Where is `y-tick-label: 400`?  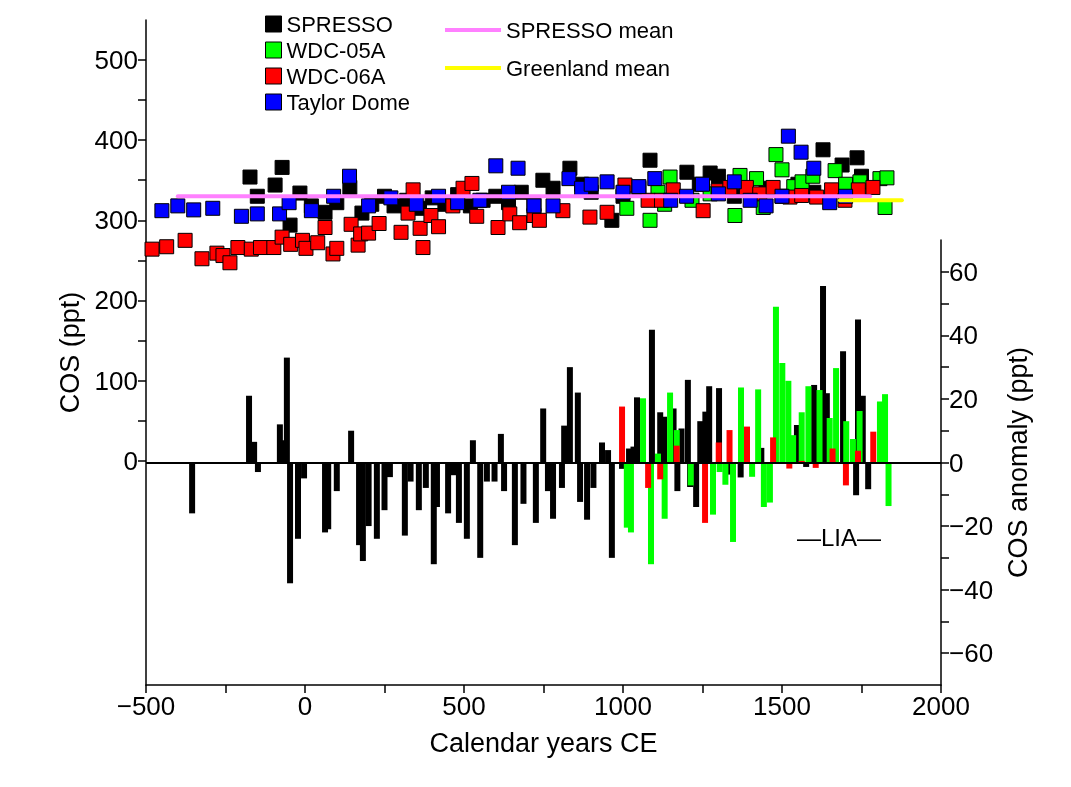
y-tick-label: 400 is located at coordinates (116, 140).